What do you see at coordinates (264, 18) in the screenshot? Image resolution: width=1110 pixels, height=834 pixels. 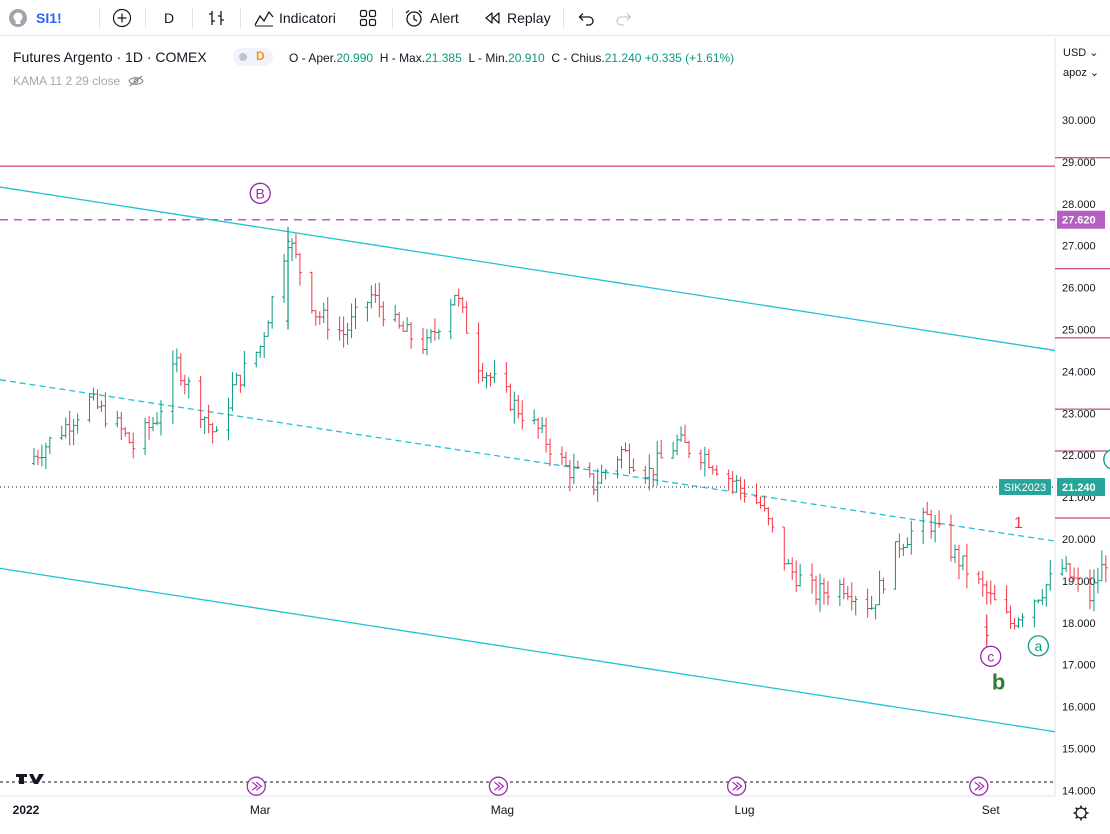 I see `indicators-icon` at bounding box center [264, 18].